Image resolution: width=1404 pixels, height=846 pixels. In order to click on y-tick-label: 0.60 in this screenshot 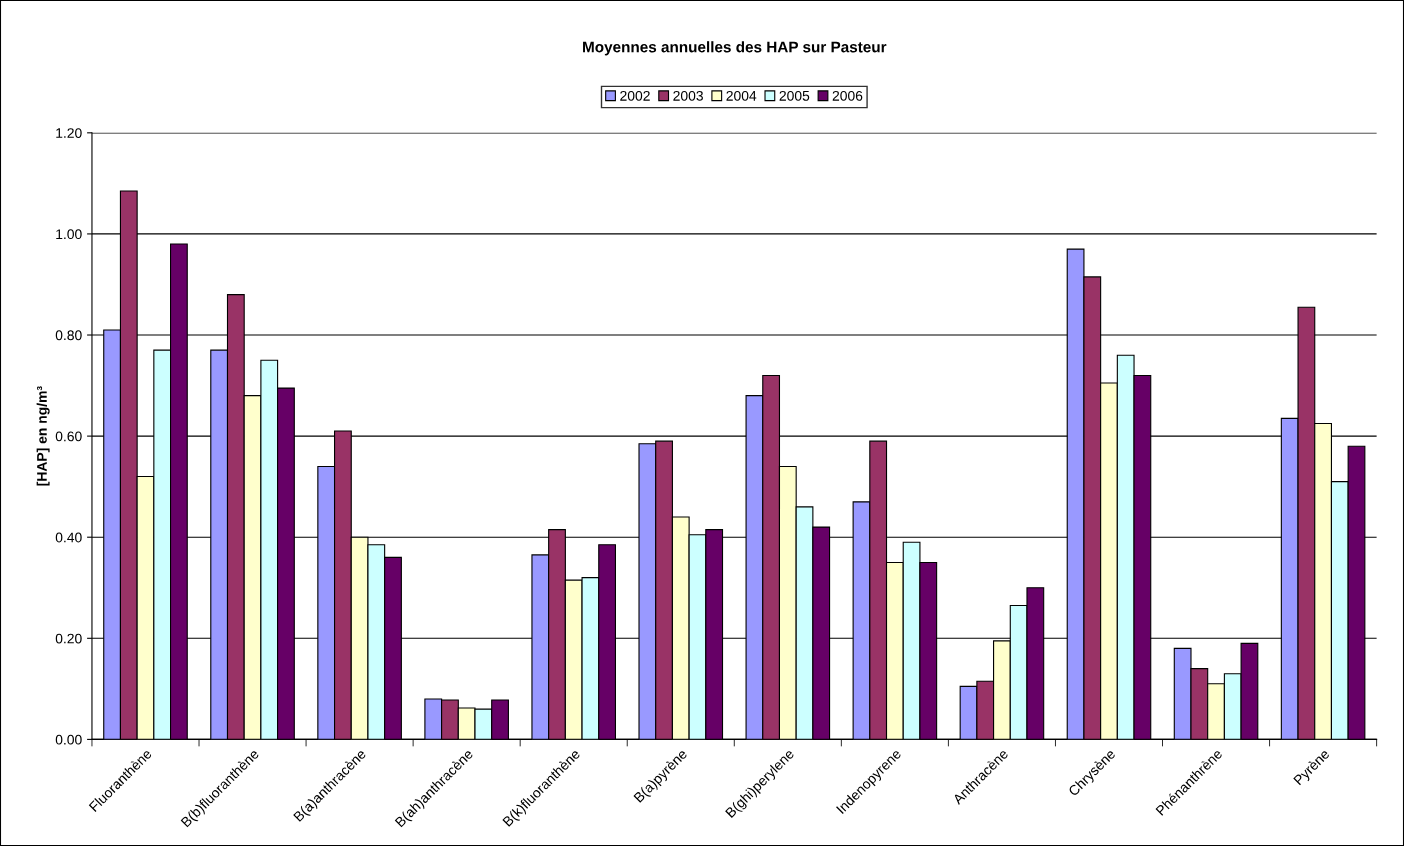, I will do `click(68, 436)`.